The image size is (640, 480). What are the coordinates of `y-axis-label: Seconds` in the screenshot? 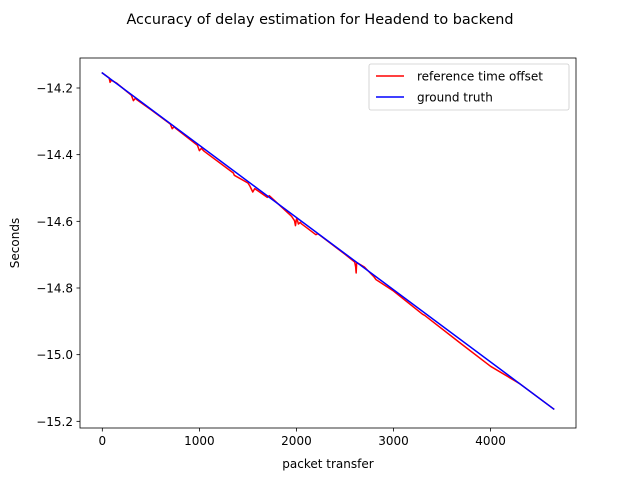 It's located at (15, 243).